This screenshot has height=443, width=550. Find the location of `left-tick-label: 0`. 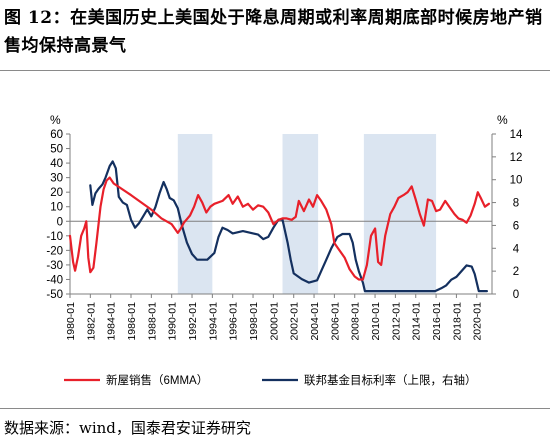

left-tick-label: 0 is located at coordinates (60, 222).